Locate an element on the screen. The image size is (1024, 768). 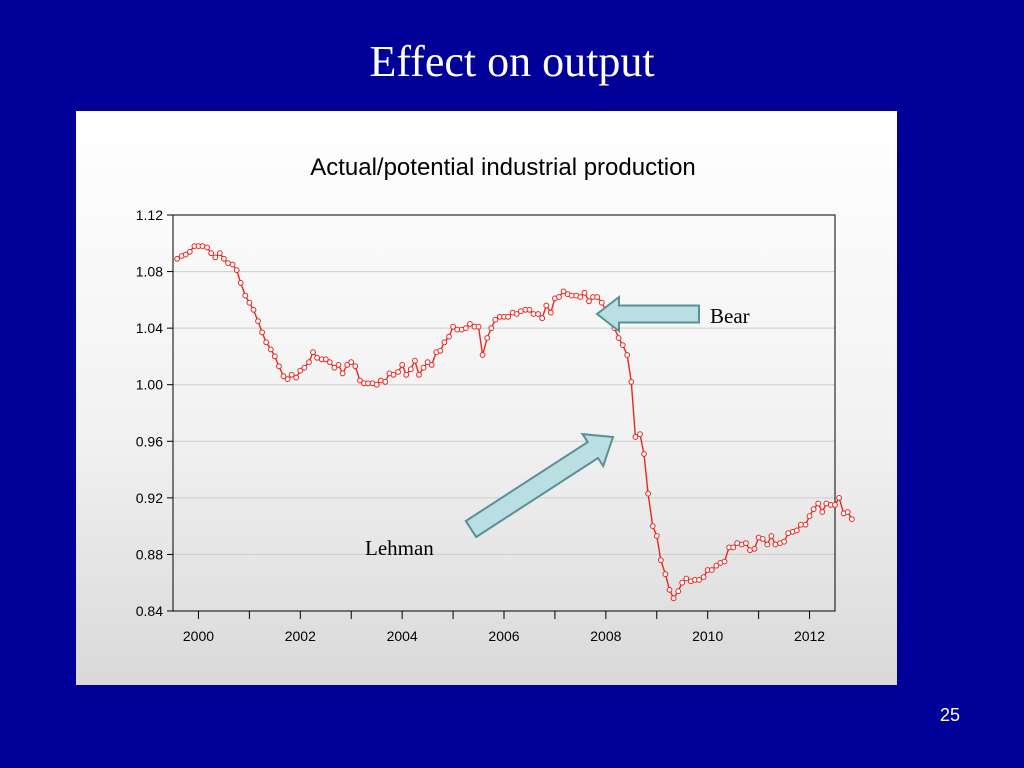
lehman-arrow is located at coordinates (539, 485).